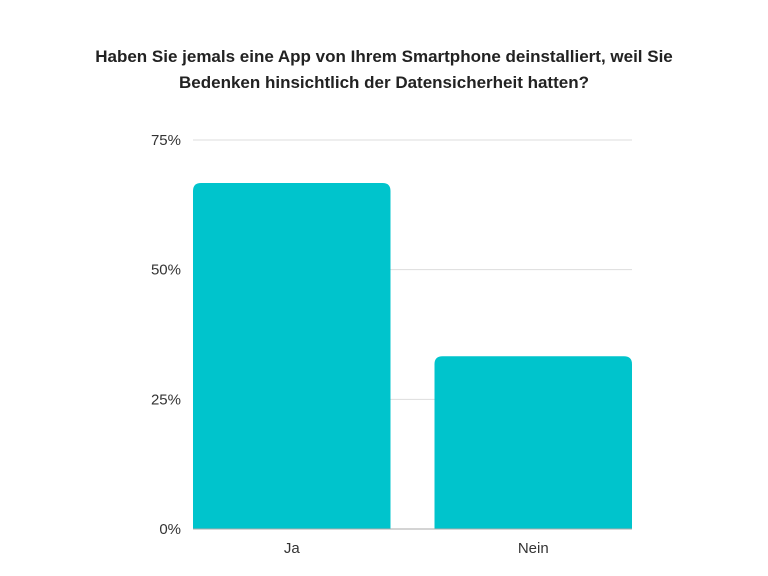 This screenshot has height=576, width=768. What do you see at coordinates (292, 548) in the screenshot?
I see `x-label-ja: Ja` at bounding box center [292, 548].